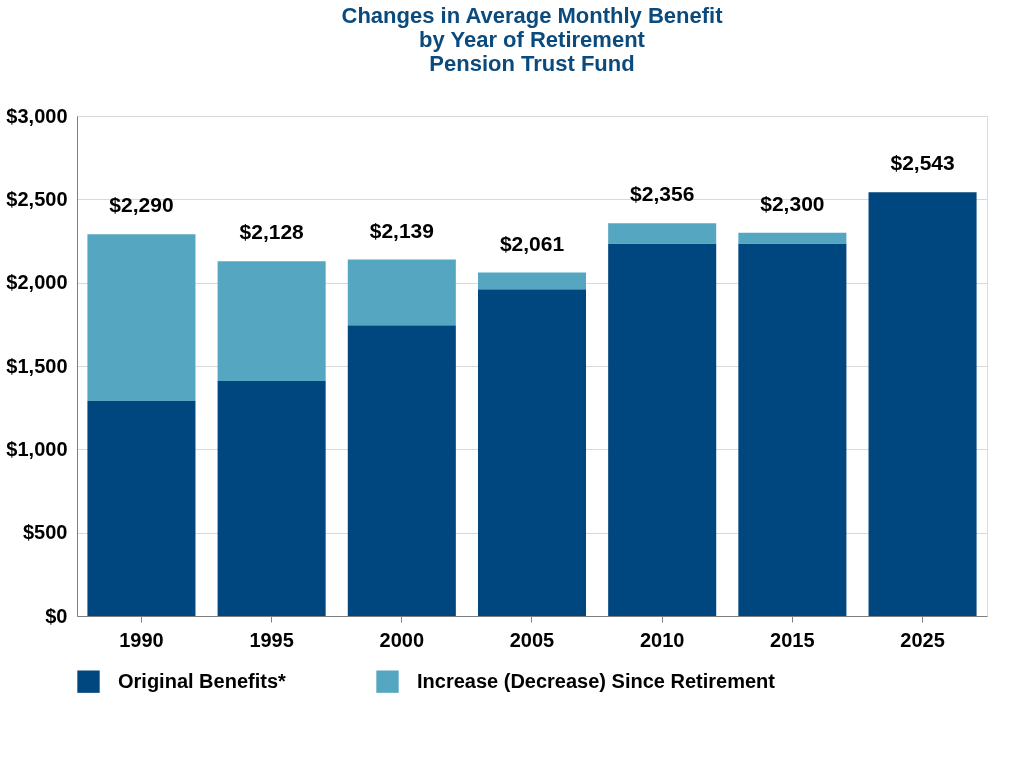  What do you see at coordinates (401, 230) in the screenshot?
I see `total-label: $2,139` at bounding box center [401, 230].